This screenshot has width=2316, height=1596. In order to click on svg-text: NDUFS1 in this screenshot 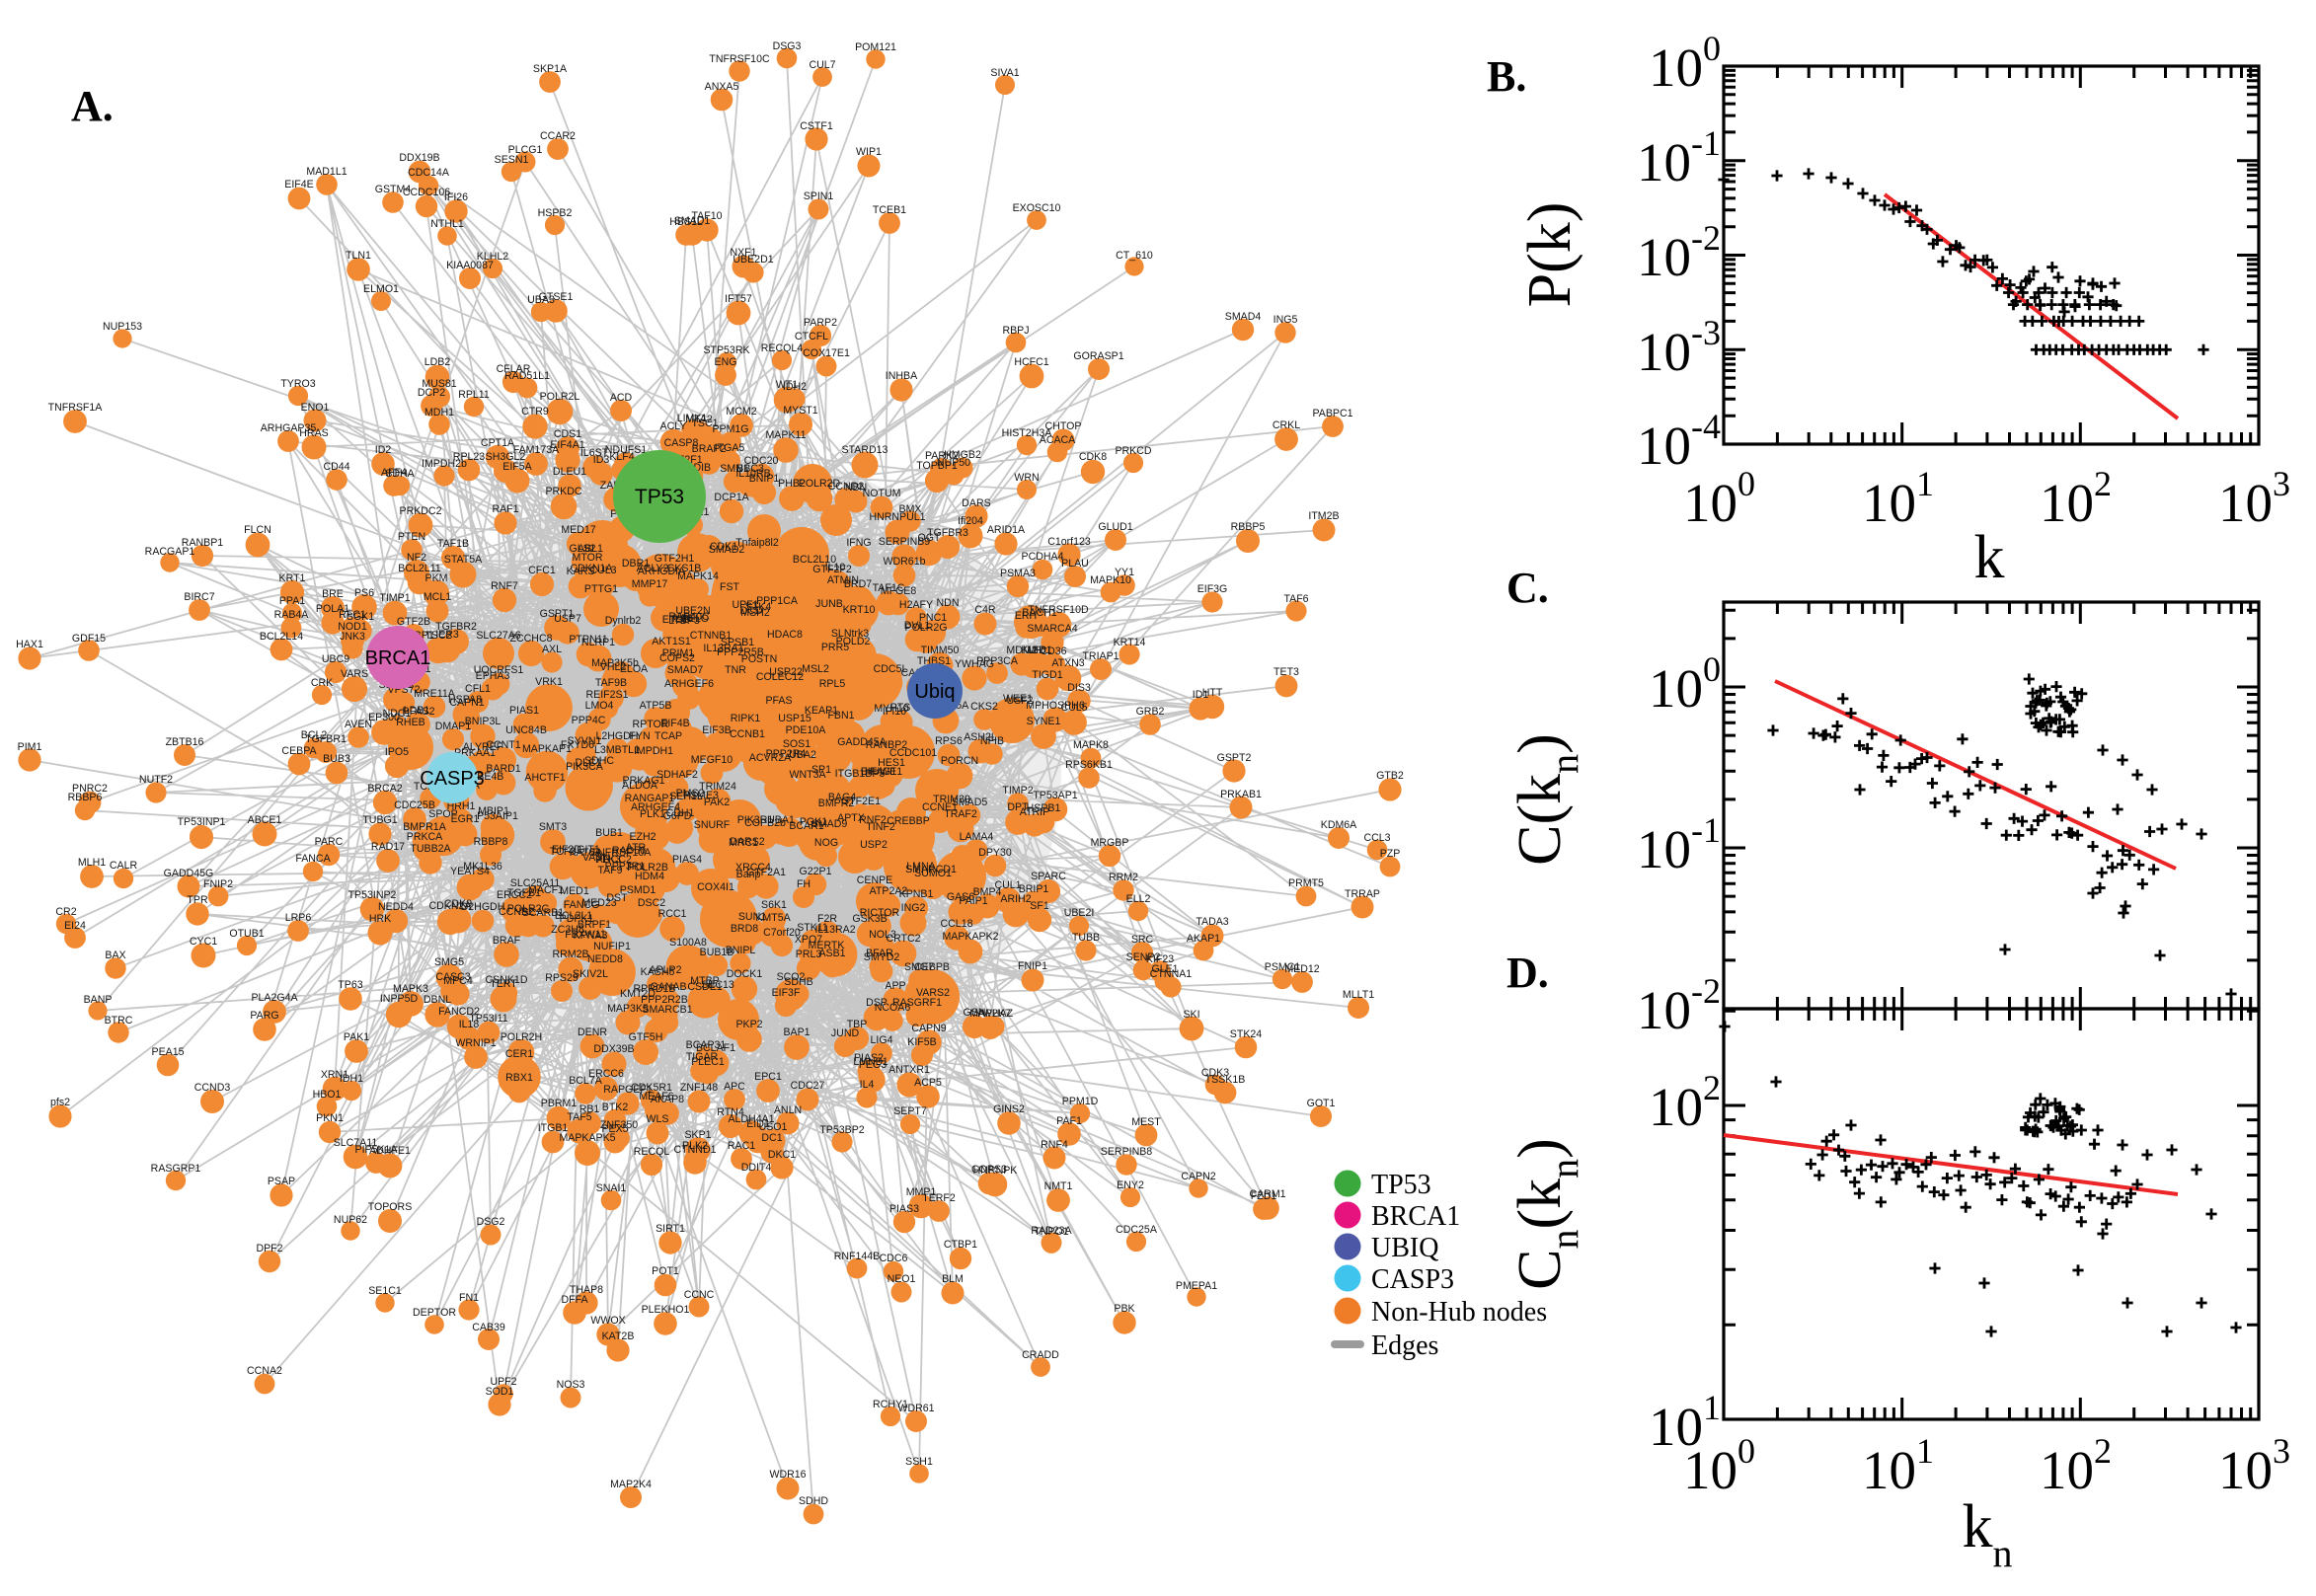, I will do `click(626, 450)`.